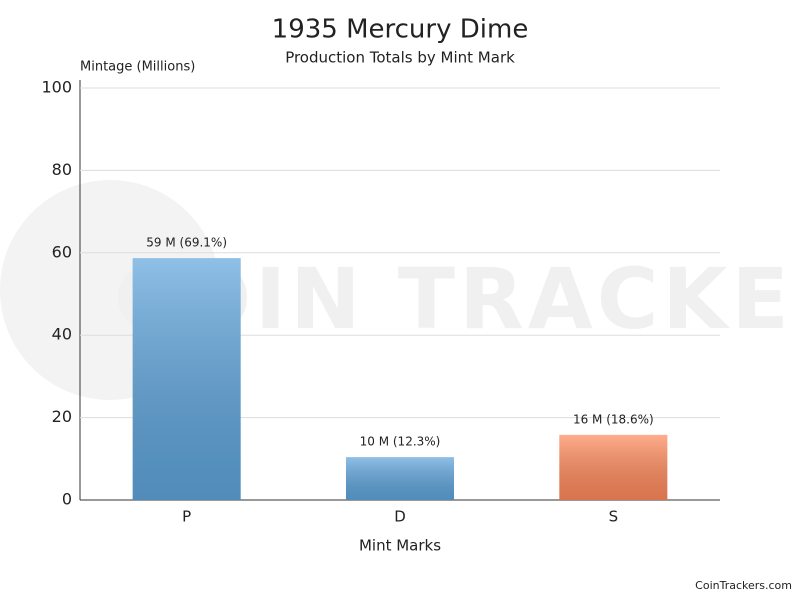 This screenshot has width=800, height=600. Describe the element at coordinates (62, 169) in the screenshot. I see `y-tick-label: 80` at that location.